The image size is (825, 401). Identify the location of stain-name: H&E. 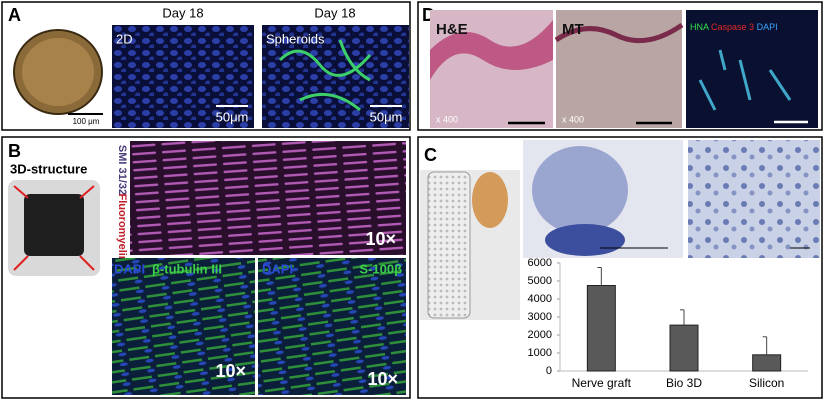
(452, 29).